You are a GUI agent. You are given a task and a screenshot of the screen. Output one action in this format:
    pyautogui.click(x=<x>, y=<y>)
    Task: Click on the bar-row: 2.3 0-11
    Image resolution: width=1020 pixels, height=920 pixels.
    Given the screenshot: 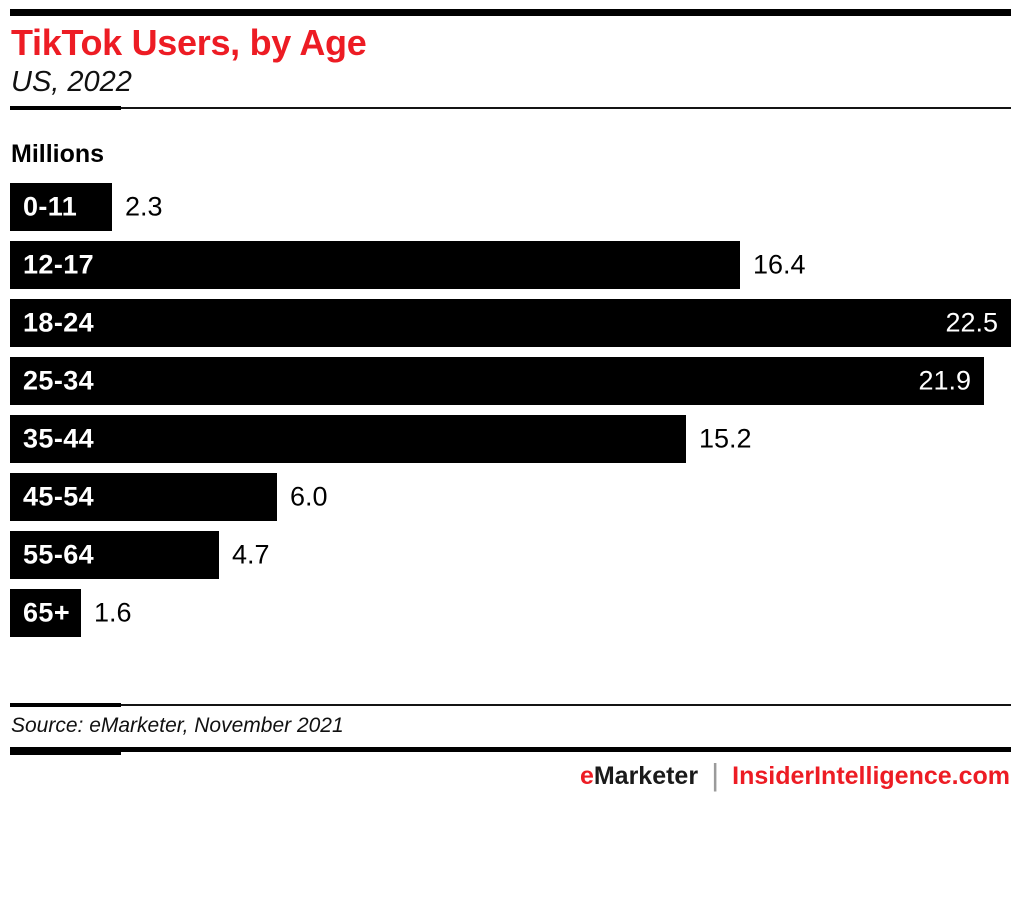 What is the action you would take?
    pyautogui.click(x=510, y=207)
    